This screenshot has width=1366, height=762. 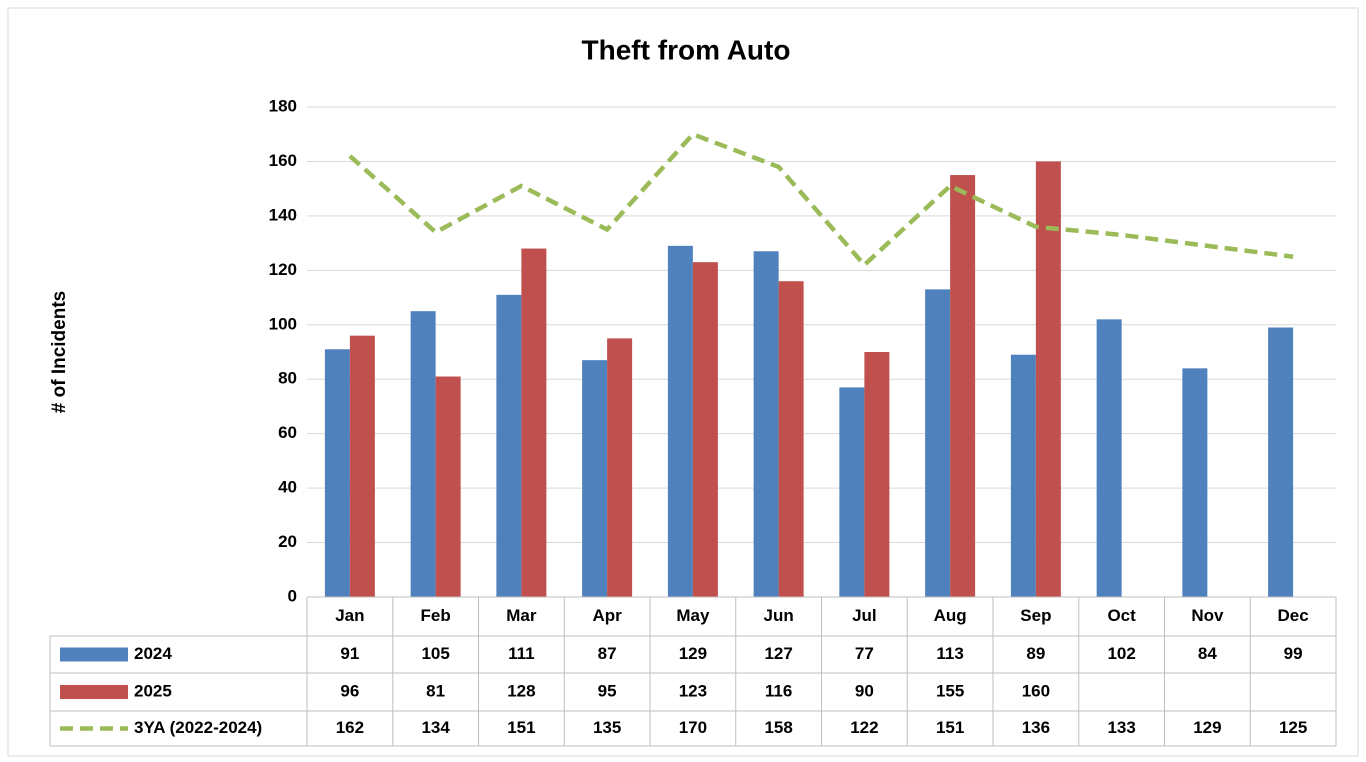 What do you see at coordinates (349, 653) in the screenshot?
I see `table-value: 91` at bounding box center [349, 653].